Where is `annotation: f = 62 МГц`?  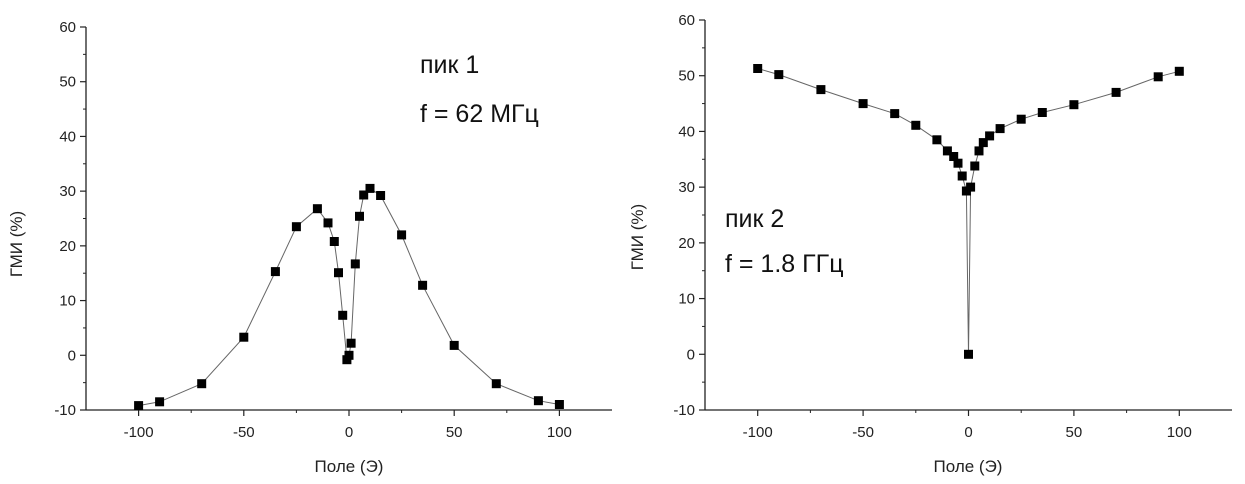
annotation: f = 62 МГц is located at coordinates (479, 114).